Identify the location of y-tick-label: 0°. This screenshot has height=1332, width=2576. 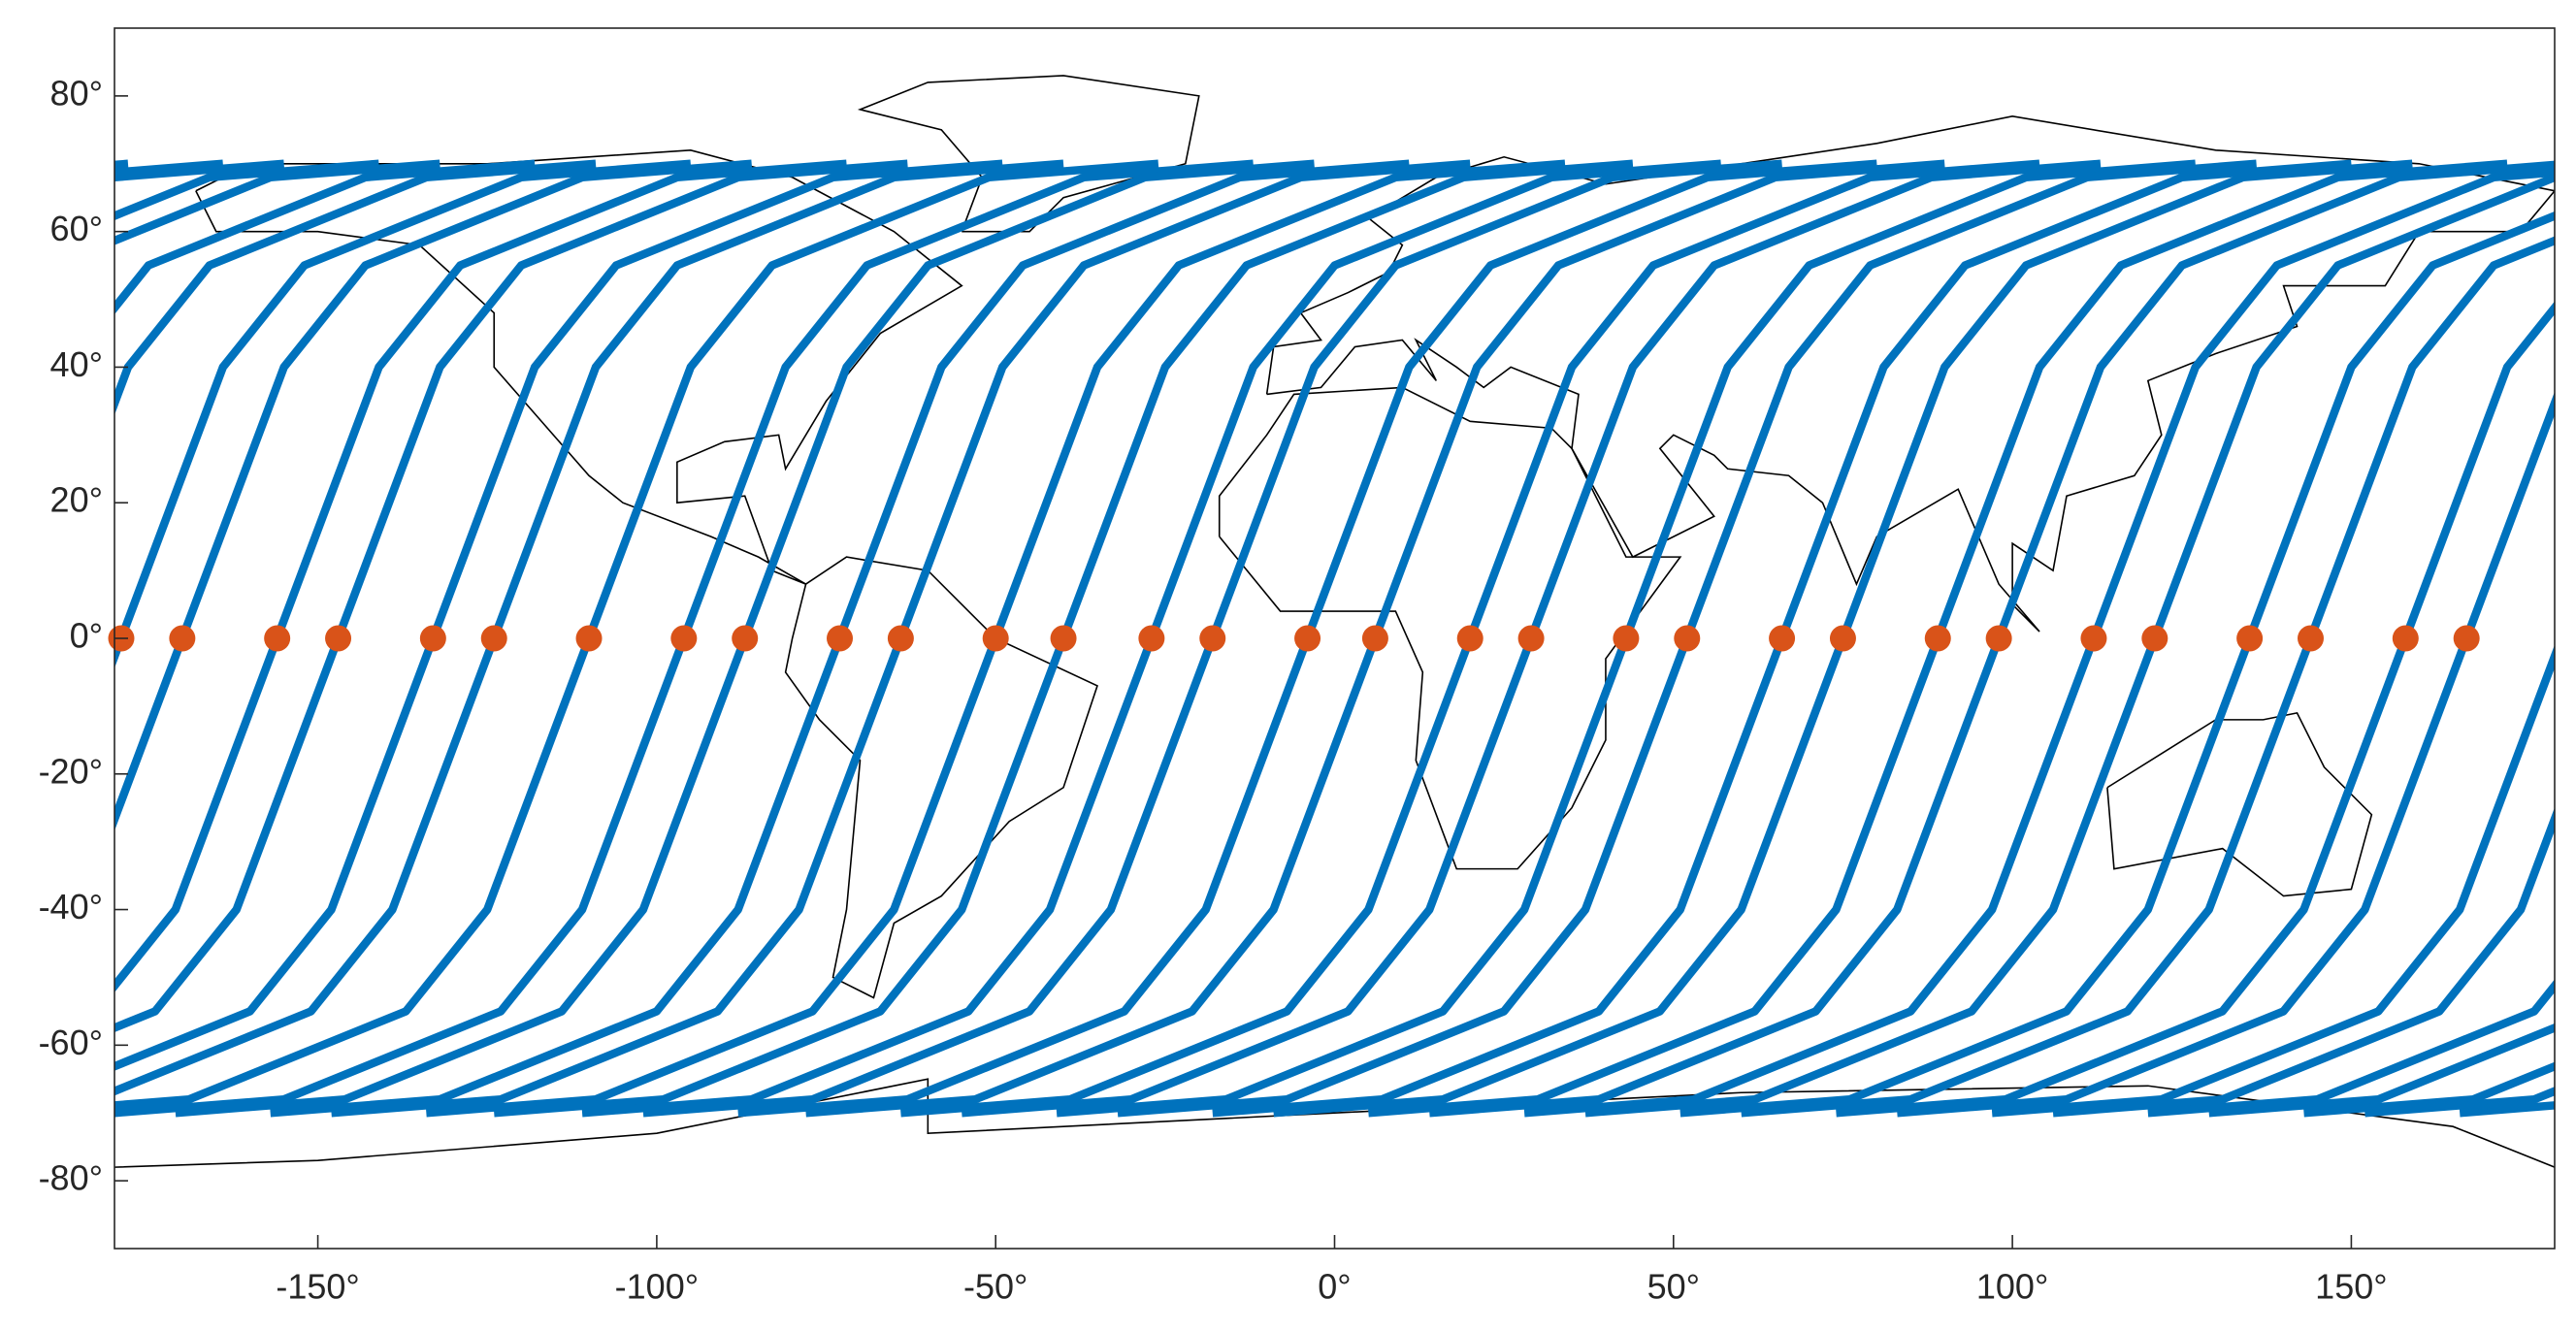
(87, 636).